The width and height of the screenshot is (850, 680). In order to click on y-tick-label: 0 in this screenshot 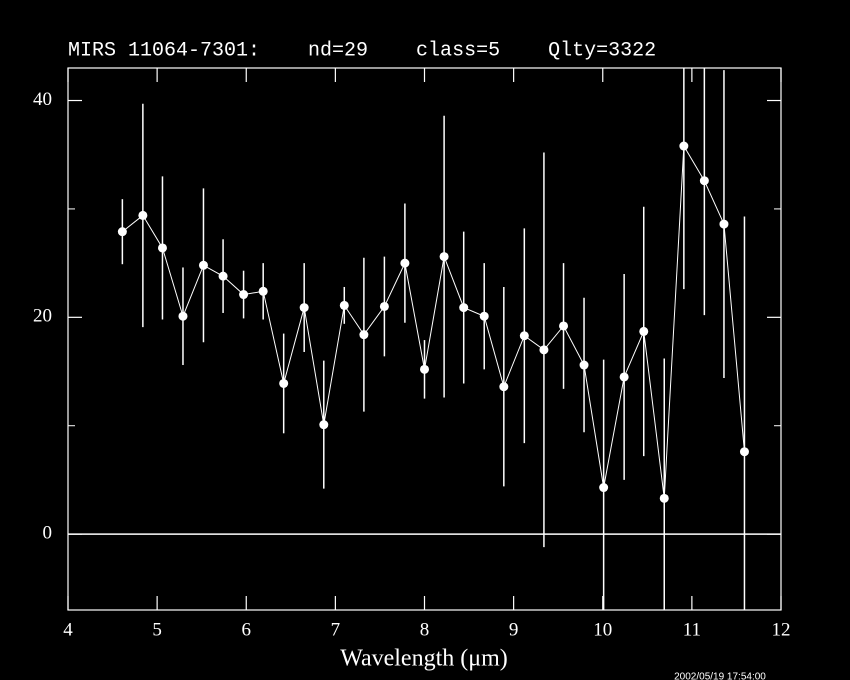, I will do `click(48, 532)`.